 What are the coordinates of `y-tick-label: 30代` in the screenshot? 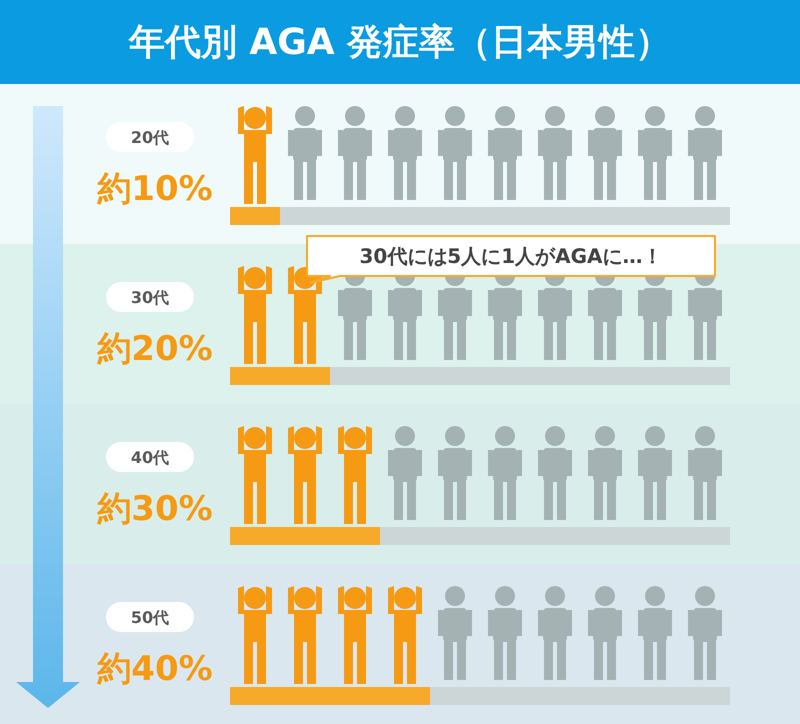 It's located at (150, 297).